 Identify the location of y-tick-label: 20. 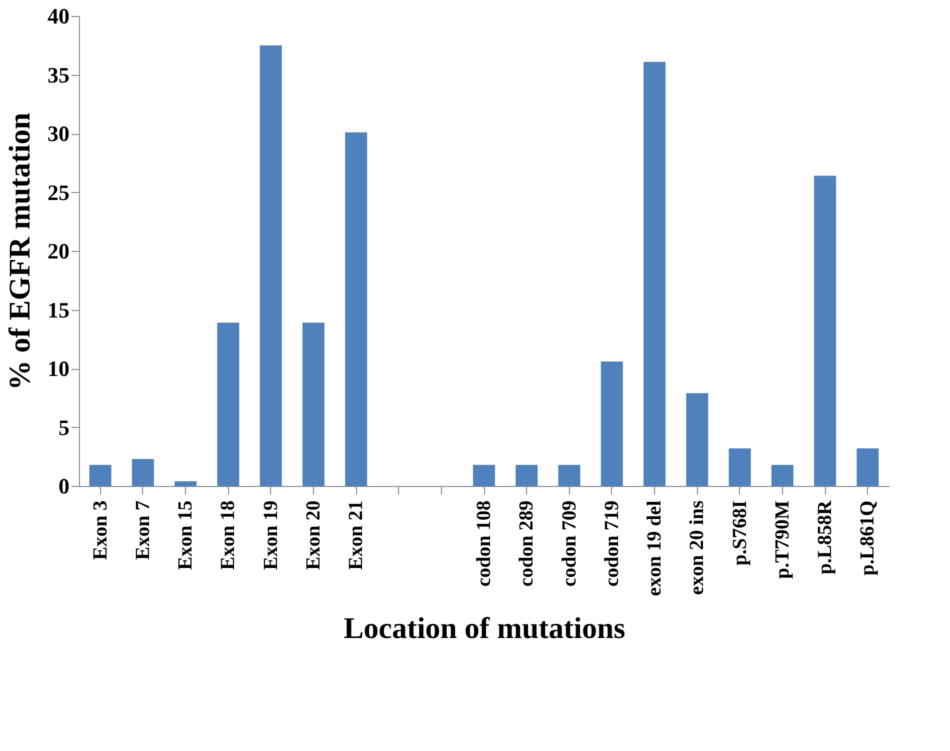
(59, 251).